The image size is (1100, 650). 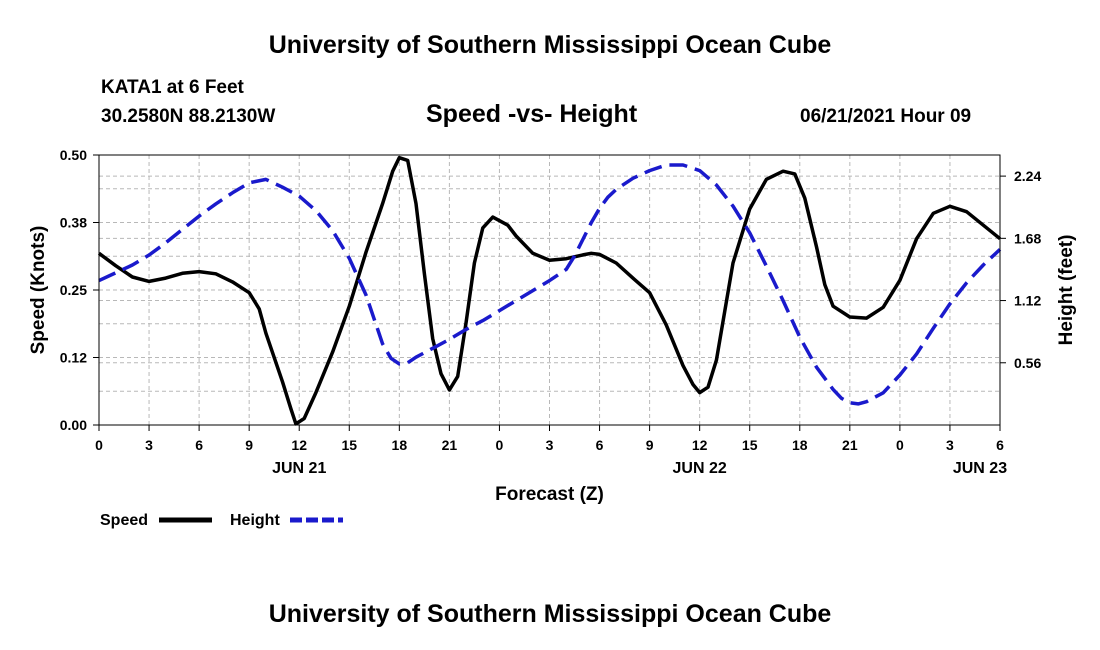 What do you see at coordinates (172, 87) in the screenshot?
I see `station-label: KATA1 at 6 Feet` at bounding box center [172, 87].